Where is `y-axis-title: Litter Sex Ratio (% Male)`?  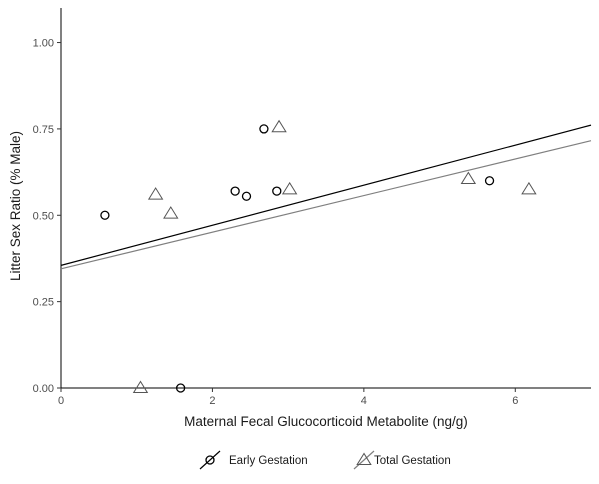
y-axis-title: Litter Sex Ratio (% Male) is located at coordinates (15, 206).